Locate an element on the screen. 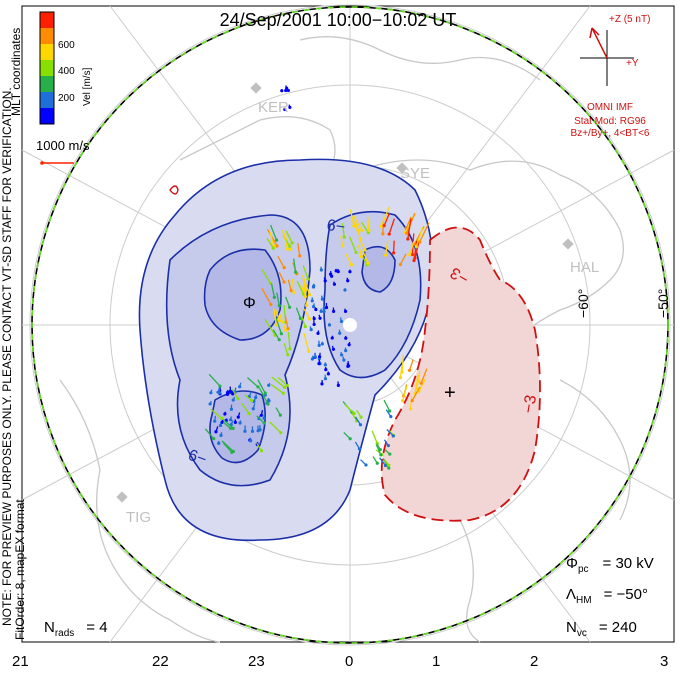  imf-vector is located at coordinates (599, 43).